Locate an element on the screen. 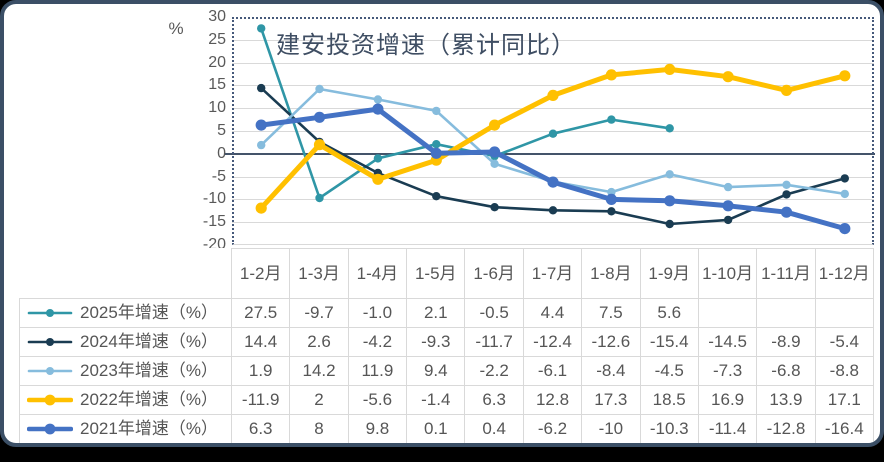  table-value-cell: -9.7 is located at coordinates (319, 313).